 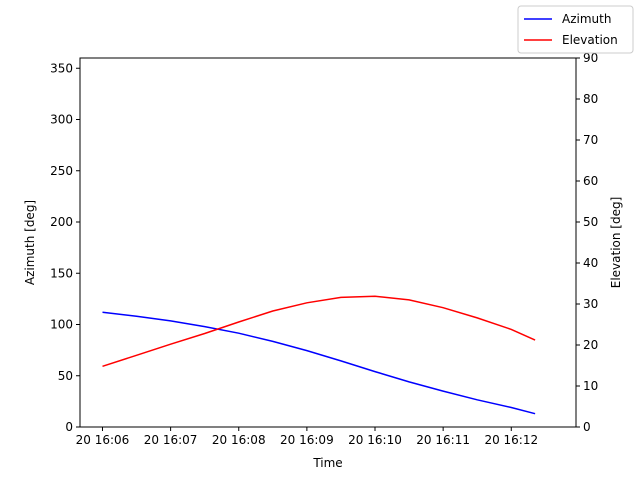 I want to click on y-axis-left: 0 50 100 150 200 250 300 350, so click(x=65, y=247).